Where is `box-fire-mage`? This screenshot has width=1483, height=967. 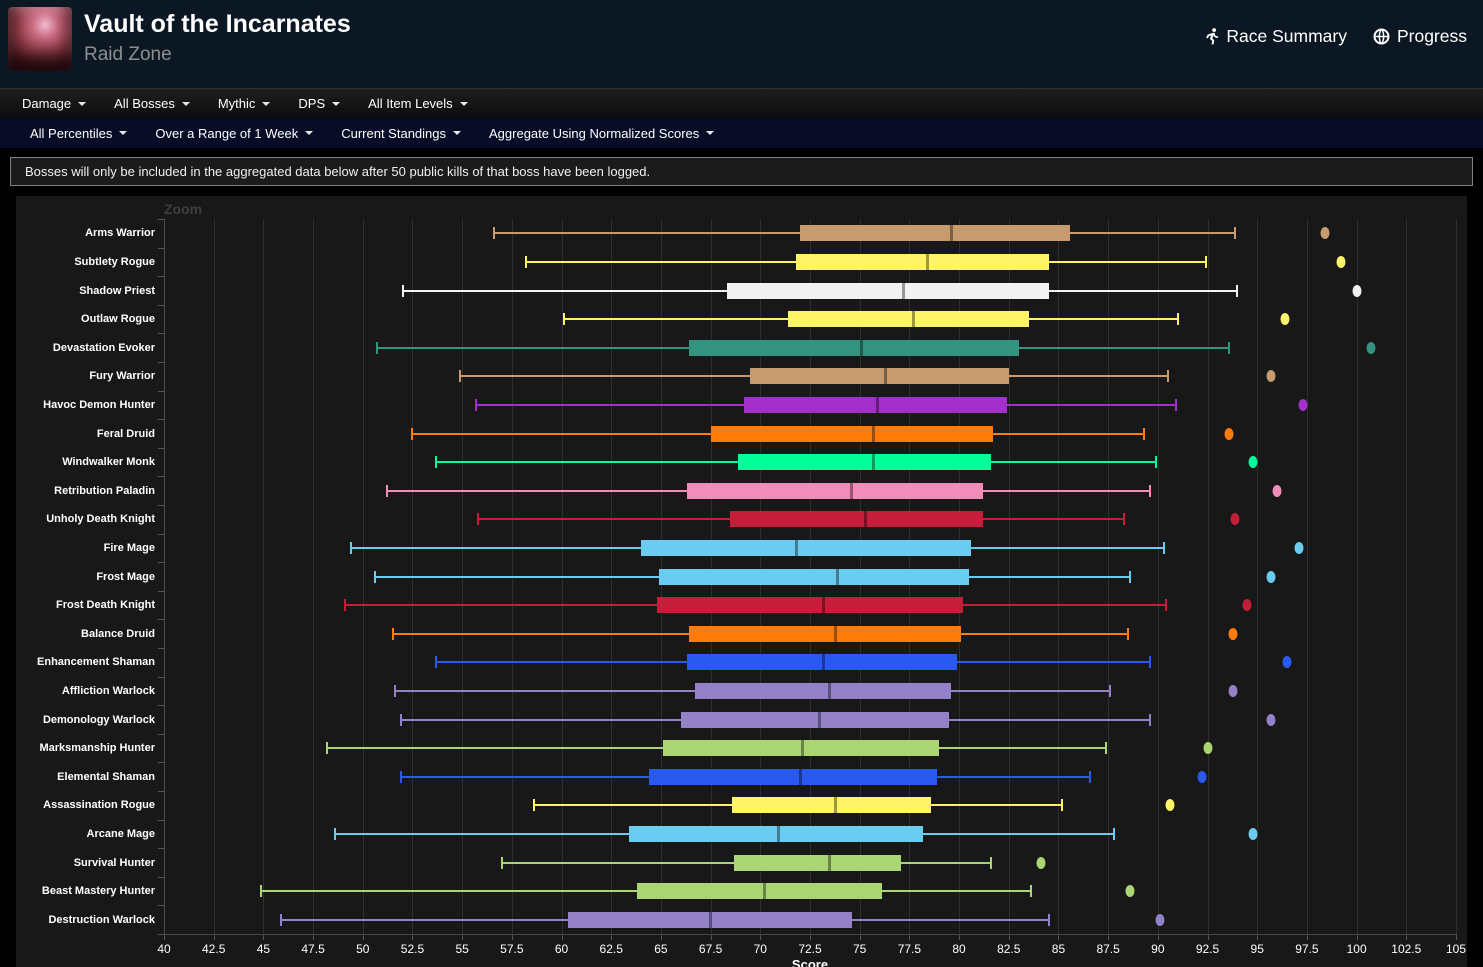
box-fire-mage is located at coordinates (806, 547).